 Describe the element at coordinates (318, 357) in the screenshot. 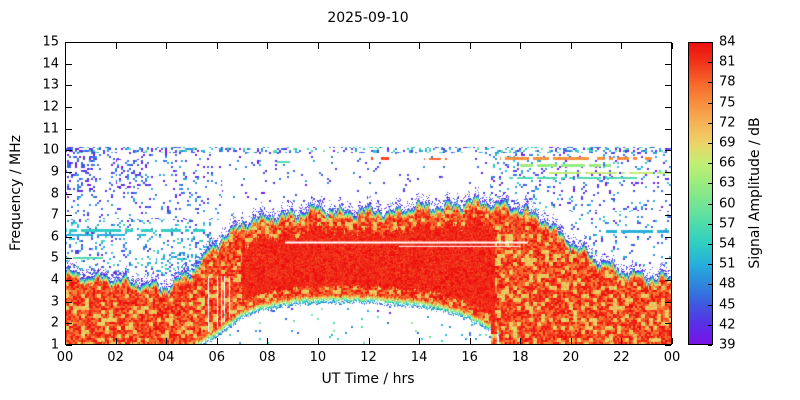

I see `x-tick-label: 10` at that location.